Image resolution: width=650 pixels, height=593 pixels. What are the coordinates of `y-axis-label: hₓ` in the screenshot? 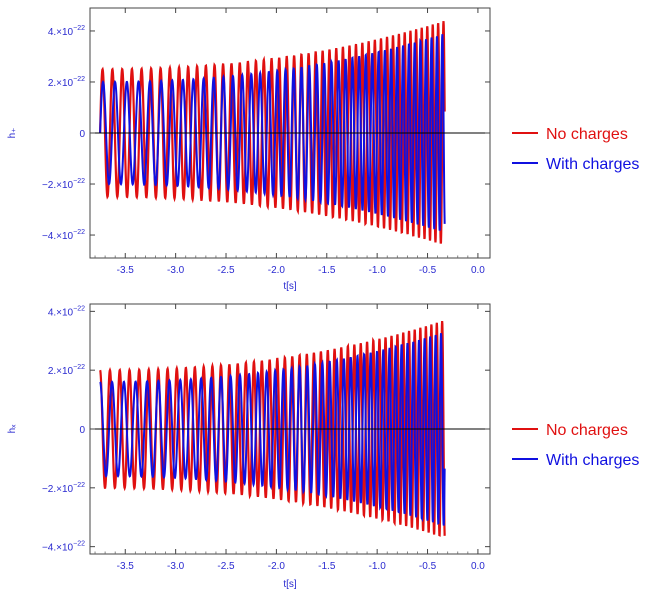 It's located at (12, 429).